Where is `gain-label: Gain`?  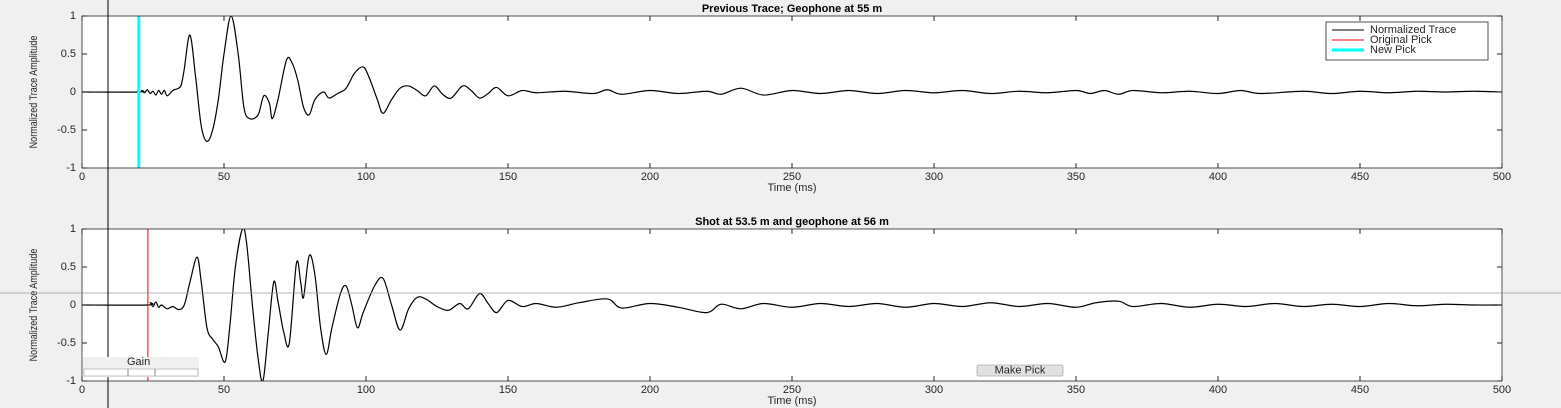
gain-label: Gain is located at coordinates (138, 362).